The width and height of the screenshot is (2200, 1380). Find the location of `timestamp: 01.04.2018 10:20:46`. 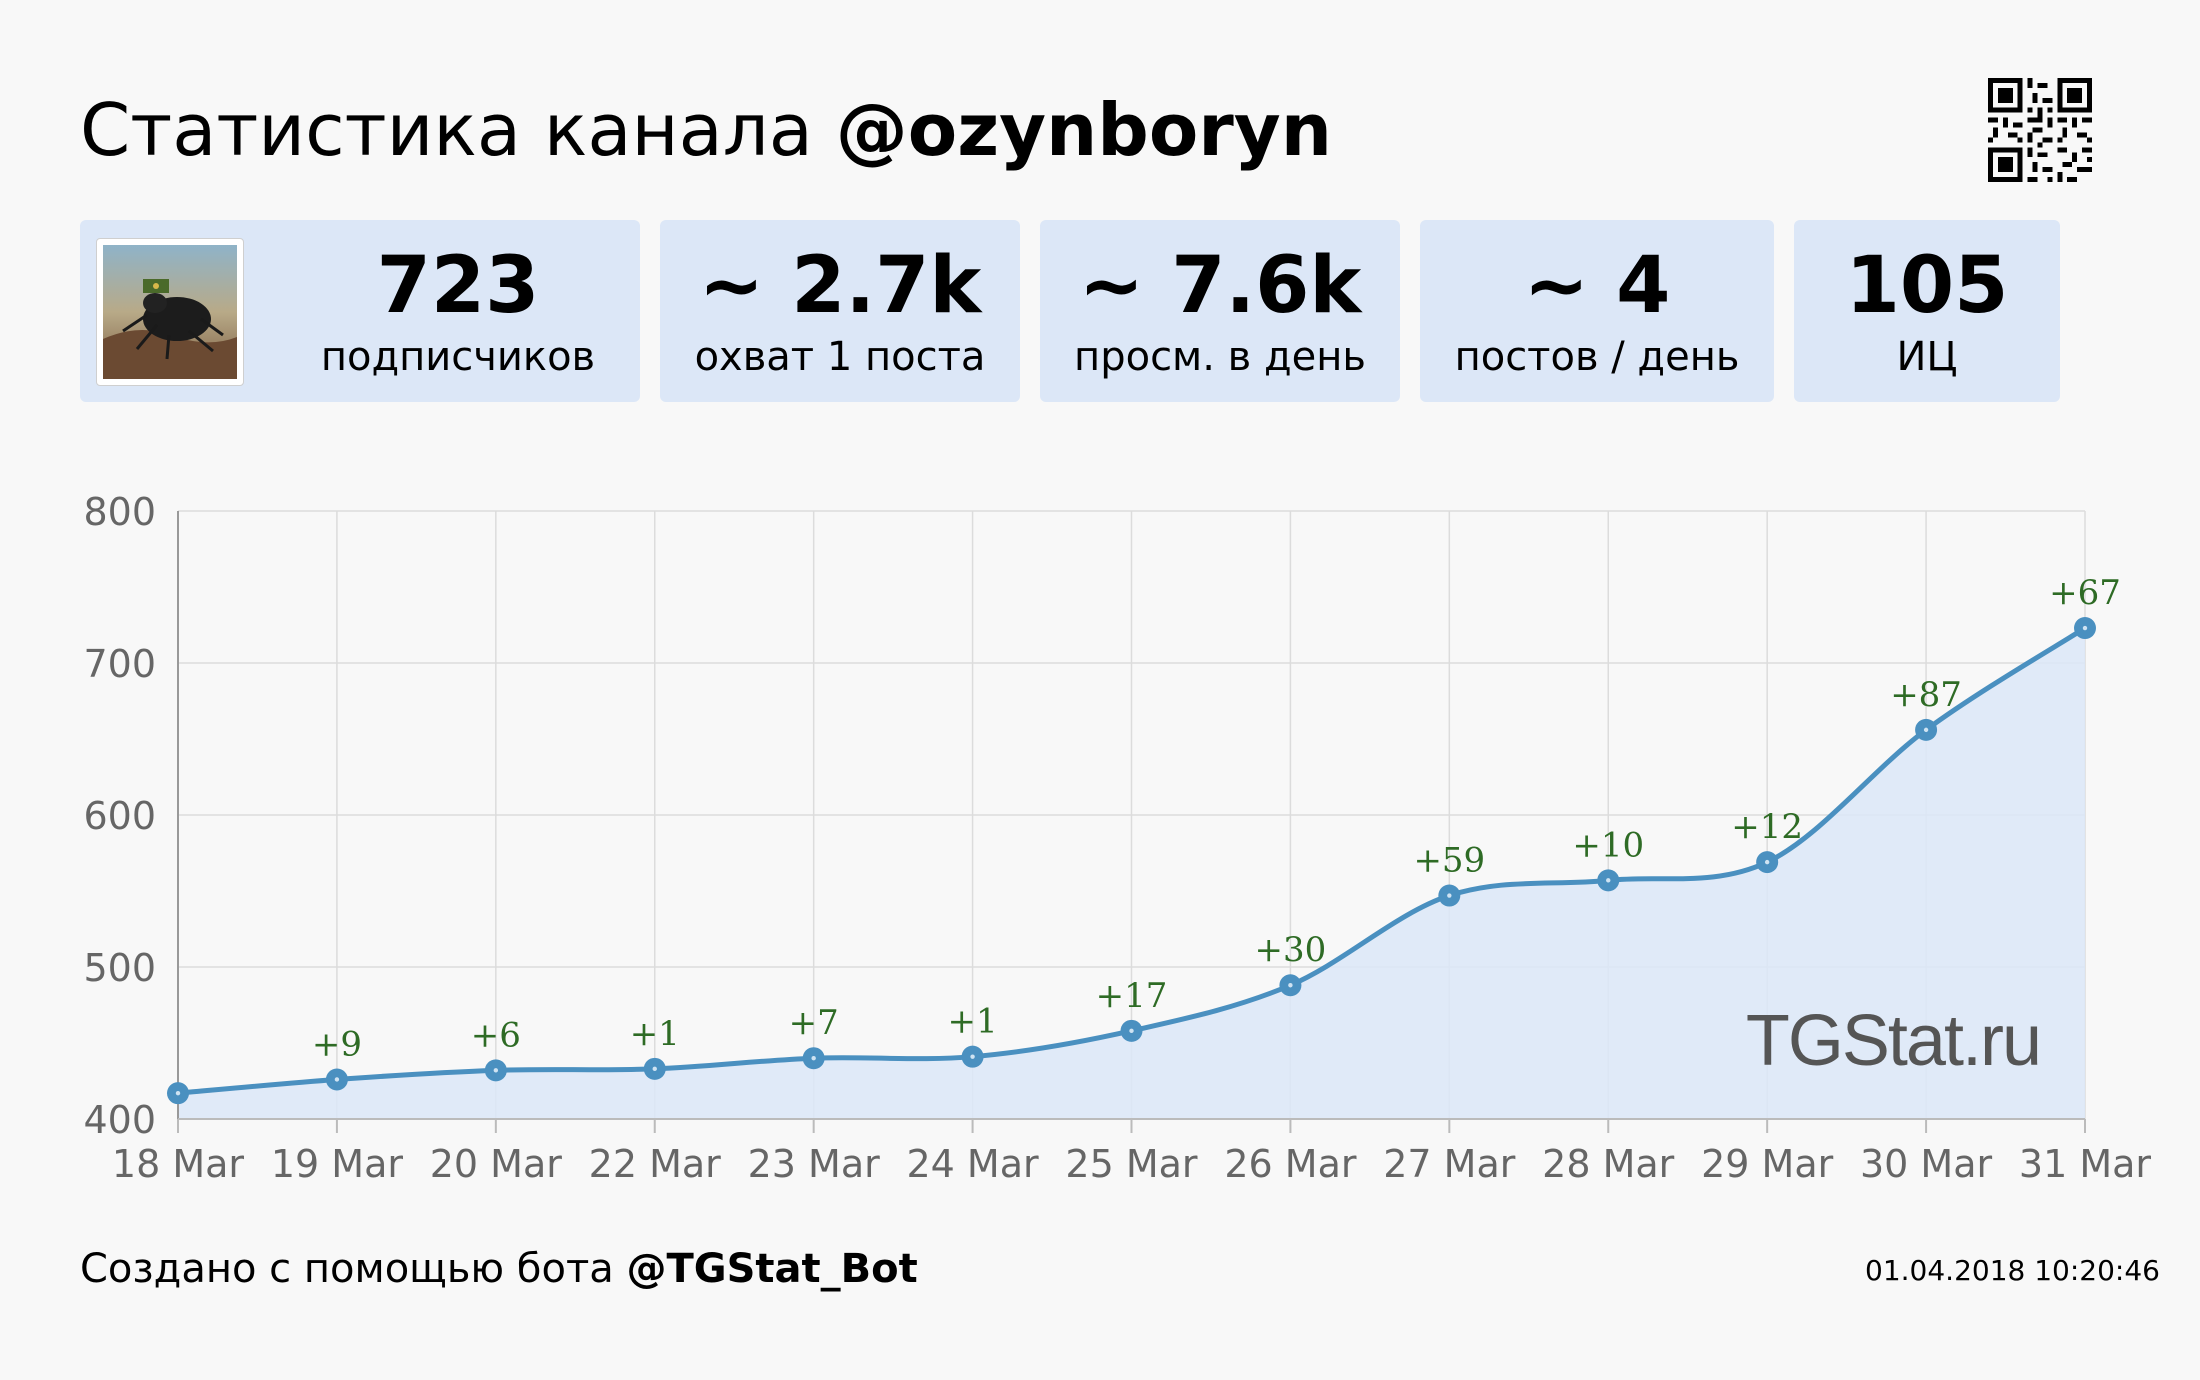

timestamp: 01.04.2018 10:20:46 is located at coordinates (2012, 1270).